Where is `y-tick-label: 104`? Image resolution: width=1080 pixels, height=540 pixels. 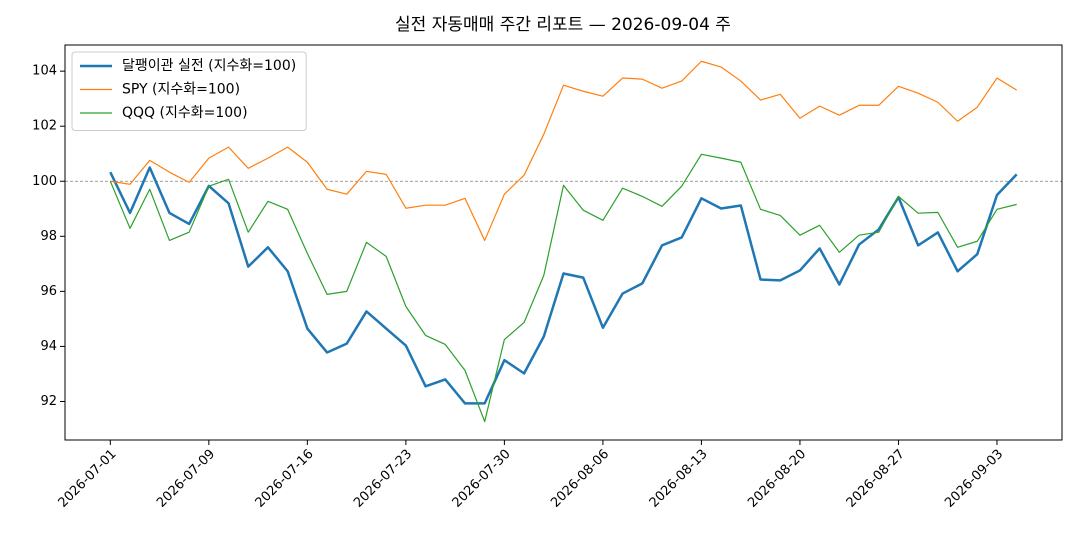
y-tick-label: 104 is located at coordinates (44, 71).